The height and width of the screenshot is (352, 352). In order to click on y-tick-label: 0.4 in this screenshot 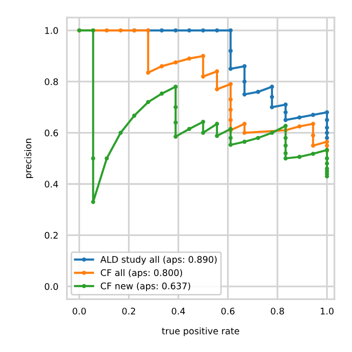, I will do `click(51, 184)`.